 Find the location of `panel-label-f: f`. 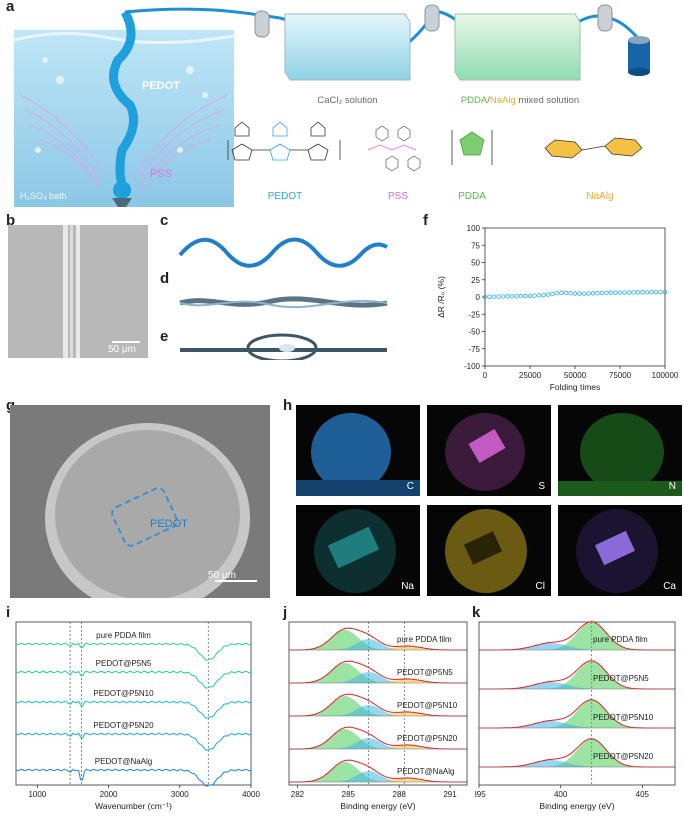

panel-label-f: f is located at coordinates (425, 220).